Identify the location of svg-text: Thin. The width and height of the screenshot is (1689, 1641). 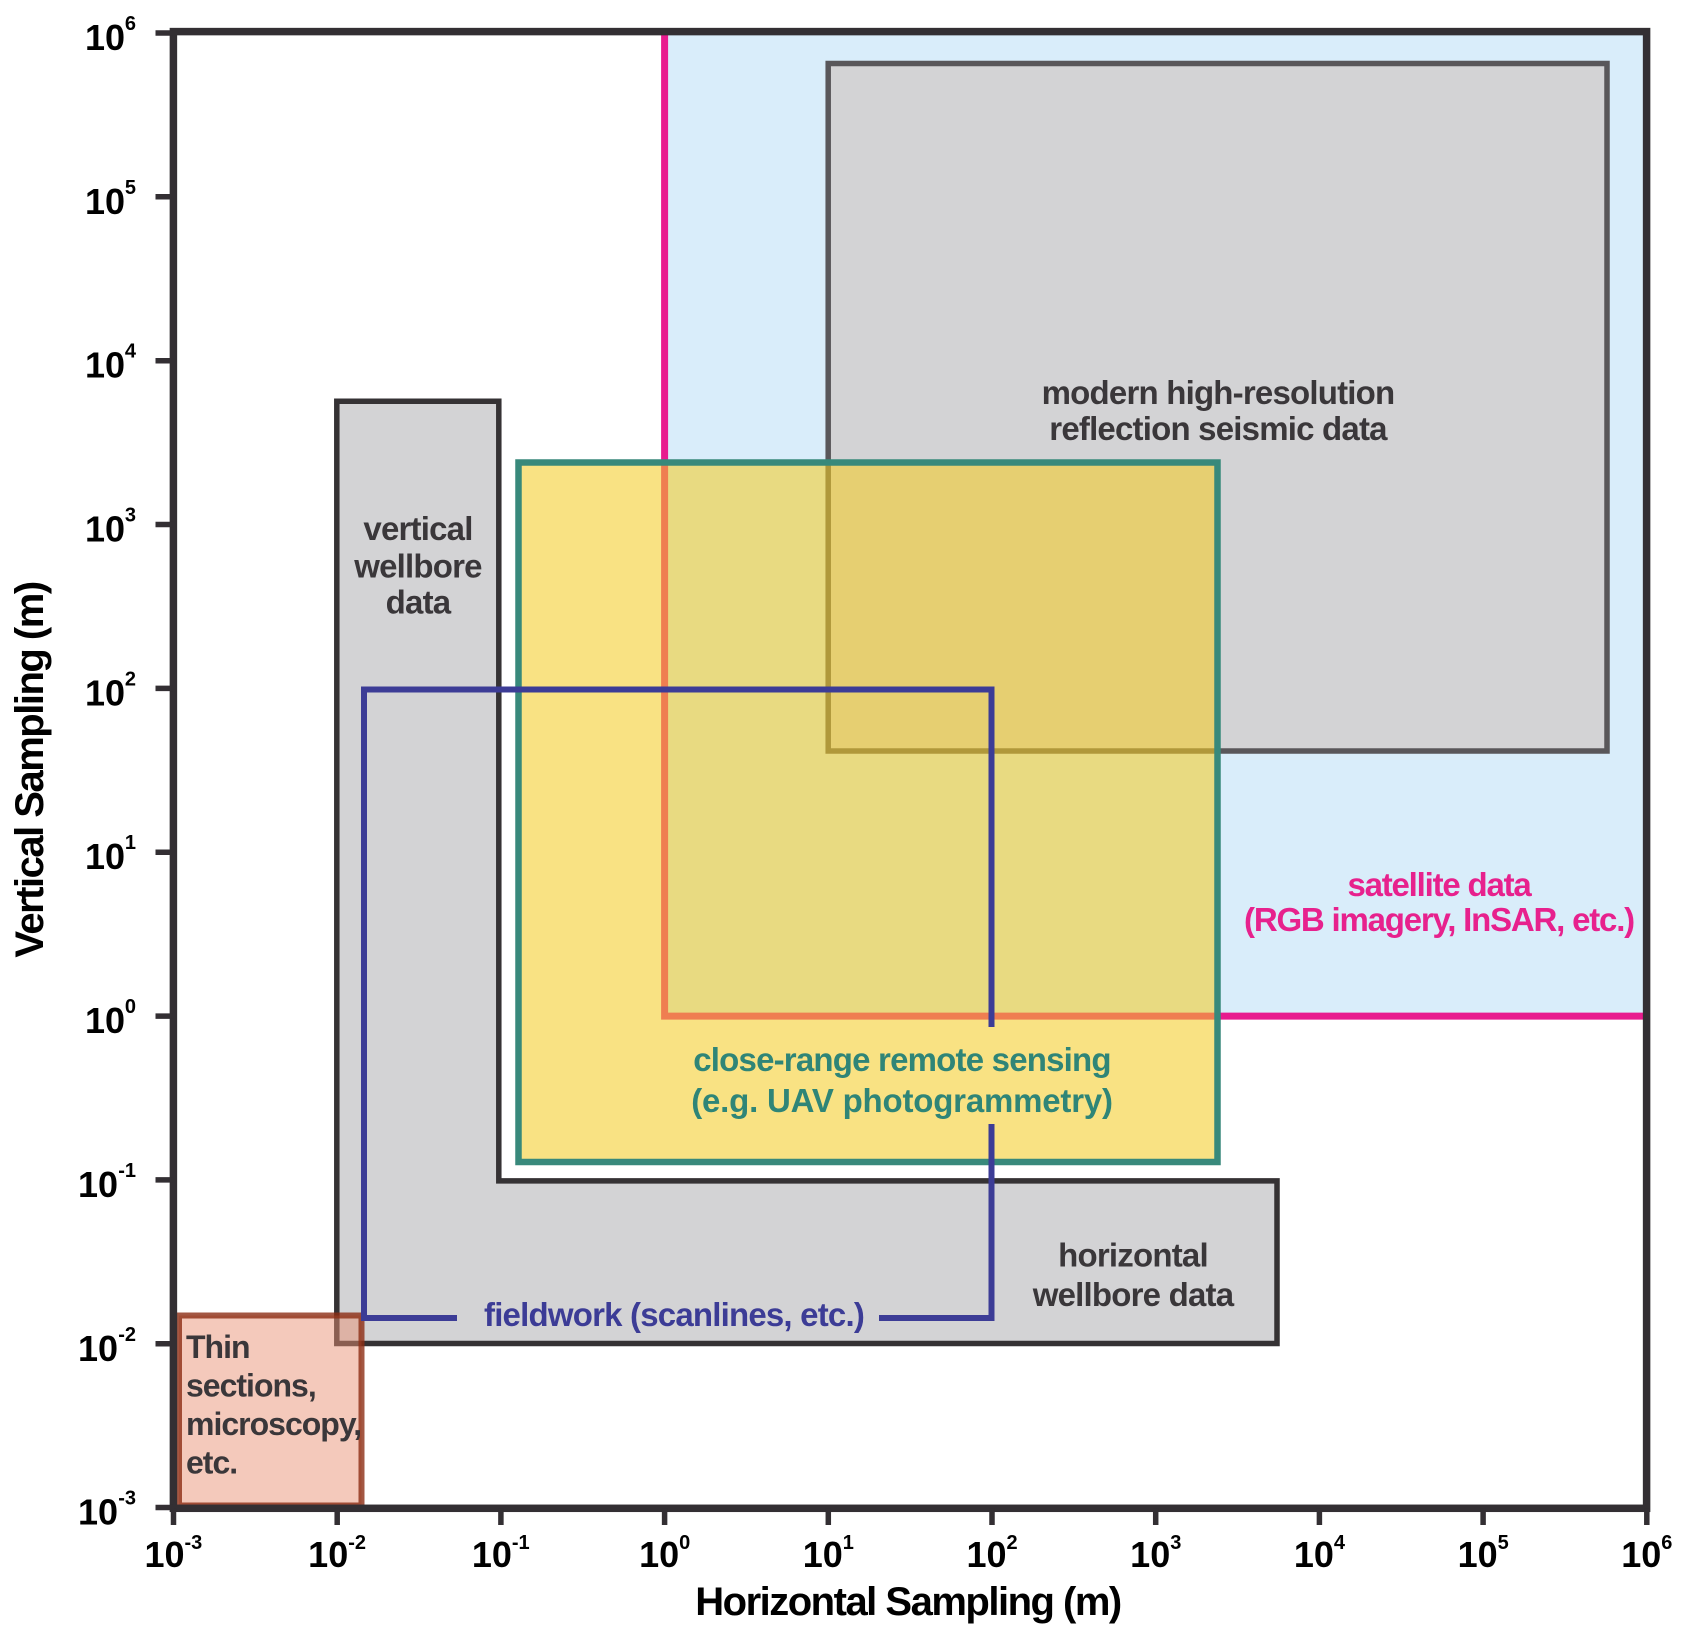
(218, 1347).